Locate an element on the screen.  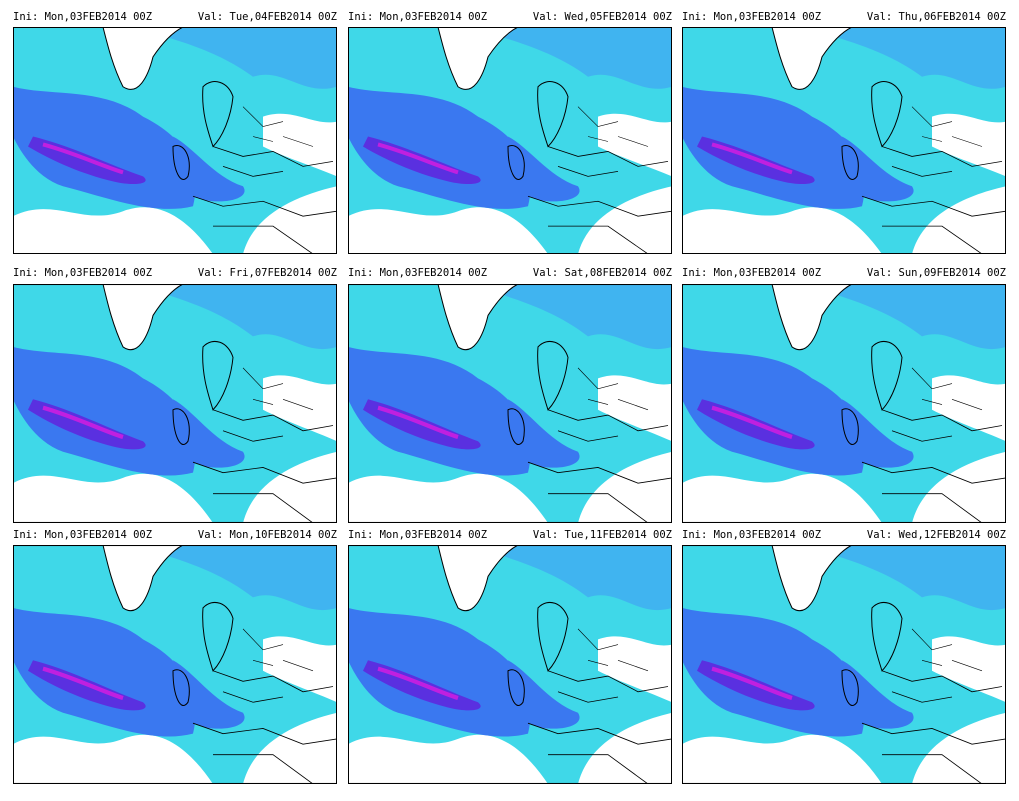
valid-label: Val: Wed,05FEB2014 00Z is located at coordinates (602, 17).